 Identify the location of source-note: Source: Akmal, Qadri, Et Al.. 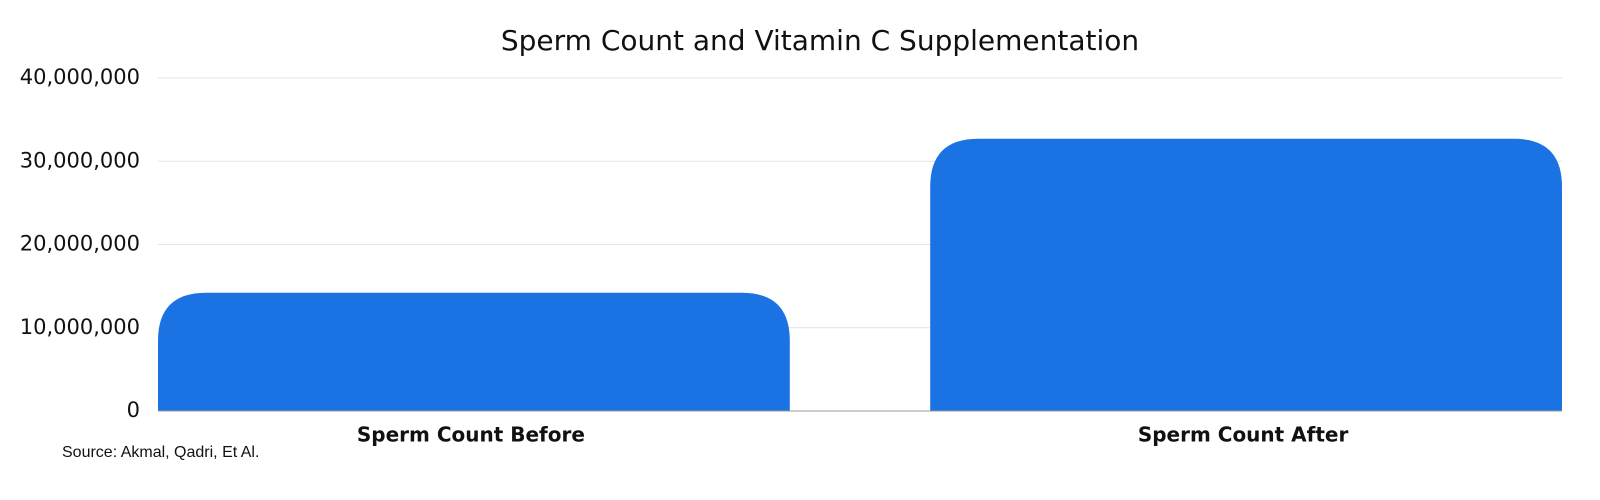
(160, 452).